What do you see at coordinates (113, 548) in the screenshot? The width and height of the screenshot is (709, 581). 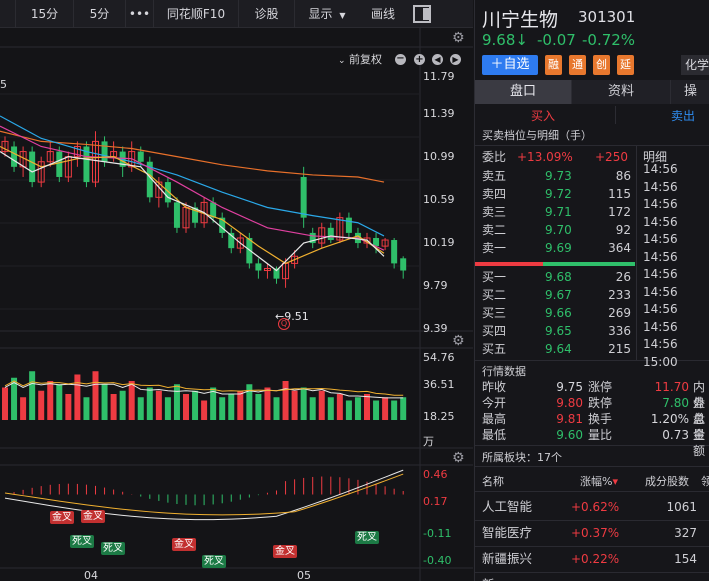 I see `macd-cross-marker: 死叉` at bounding box center [113, 548].